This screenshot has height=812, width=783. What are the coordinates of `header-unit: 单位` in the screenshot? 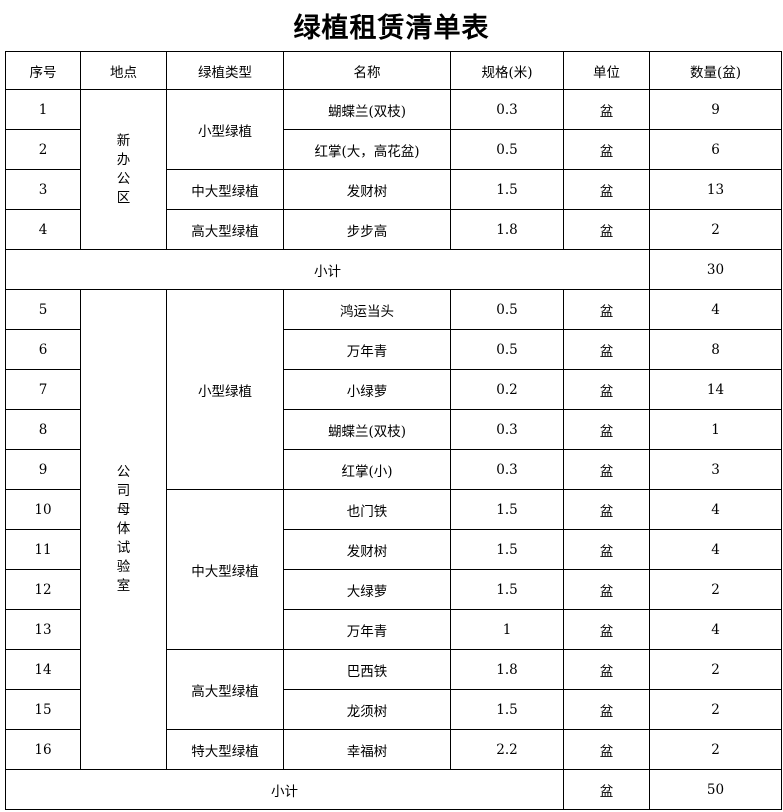 It's located at (606, 70).